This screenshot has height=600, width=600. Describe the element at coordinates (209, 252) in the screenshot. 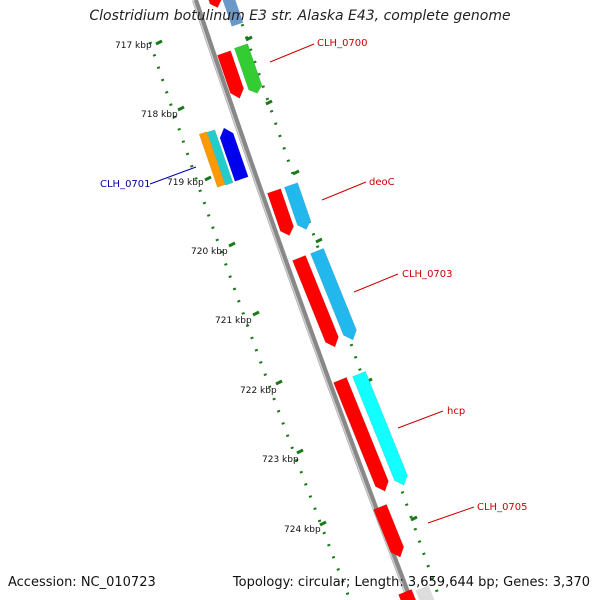

I see `tick-label: 720 kbp` at that location.